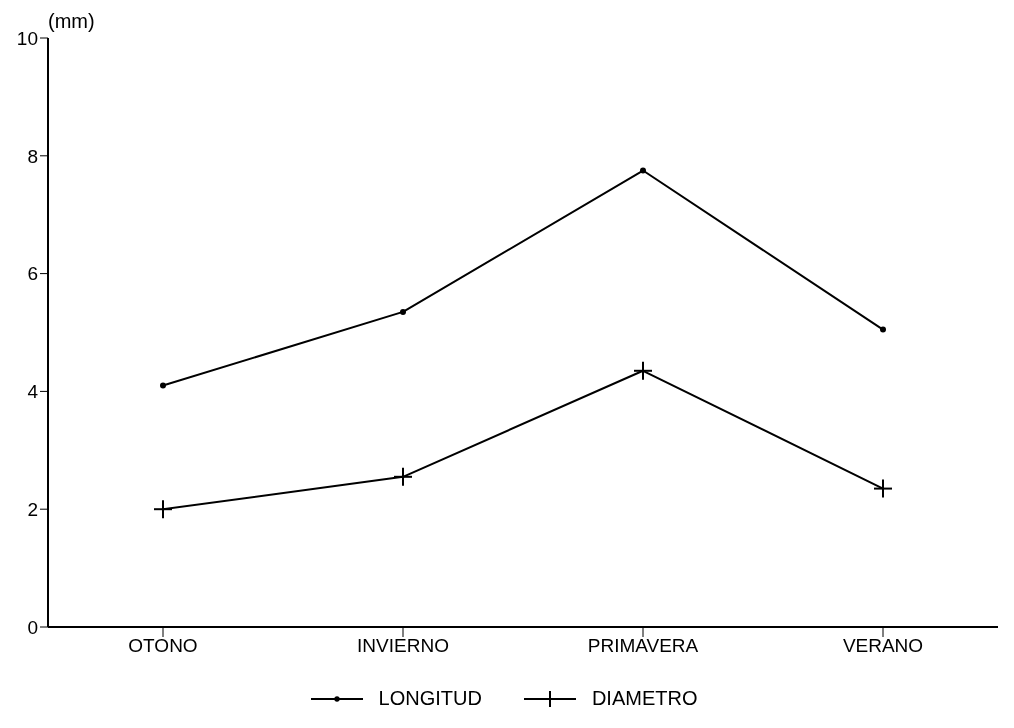  What do you see at coordinates (643, 646) in the screenshot?
I see `x-tick-label: PRIMAVERA` at bounding box center [643, 646].